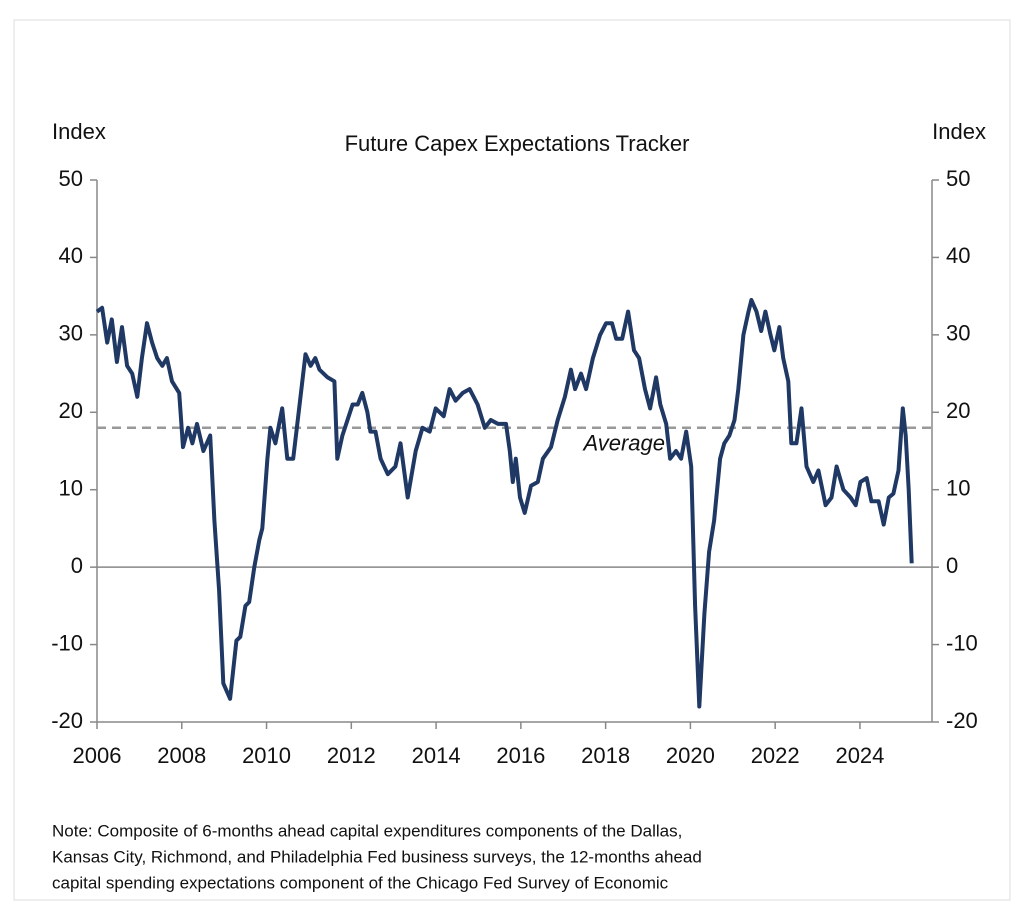  What do you see at coordinates (71, 410) in the screenshot?
I see `y-tick-label: 20` at bounding box center [71, 410].